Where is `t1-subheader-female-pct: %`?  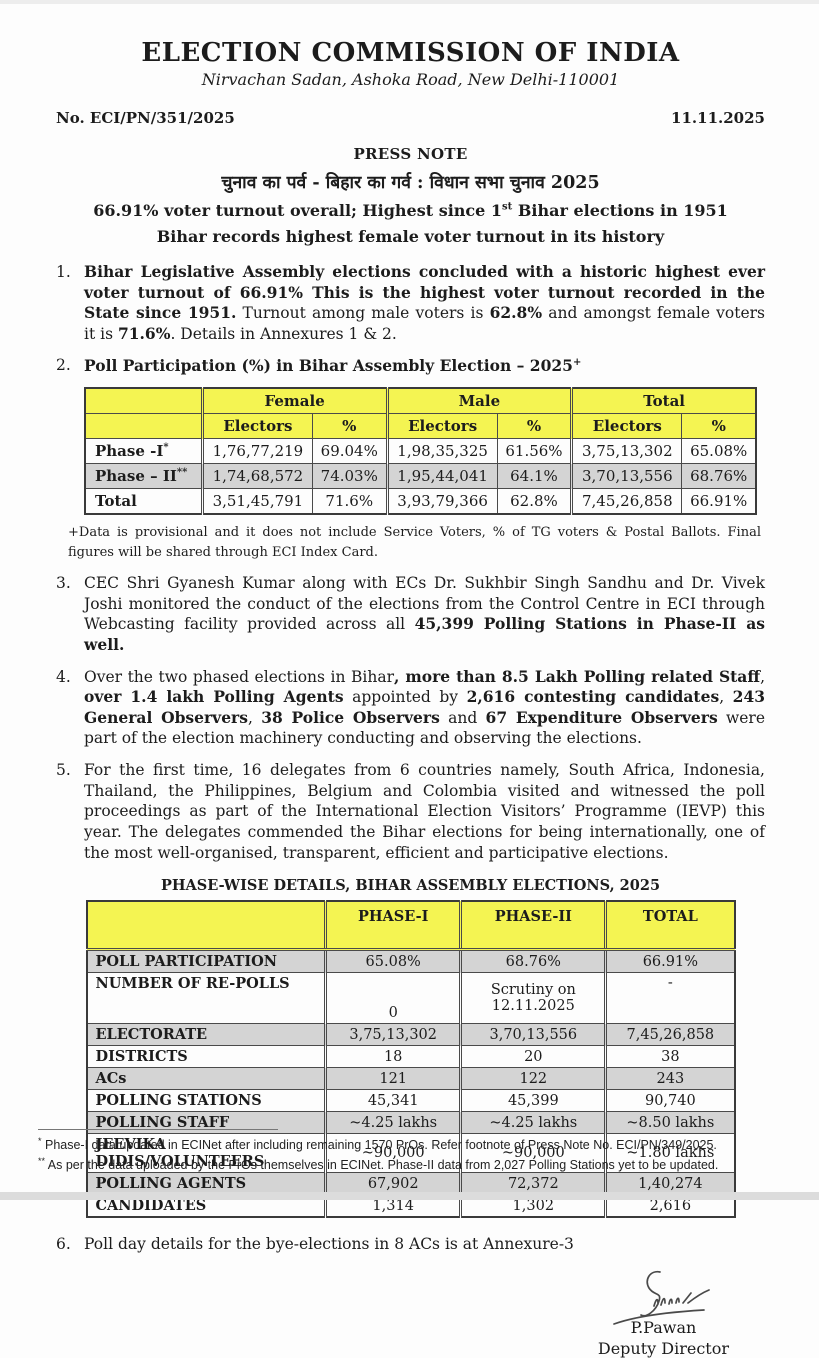 t1-subheader-female-pct: % is located at coordinates (350, 426).